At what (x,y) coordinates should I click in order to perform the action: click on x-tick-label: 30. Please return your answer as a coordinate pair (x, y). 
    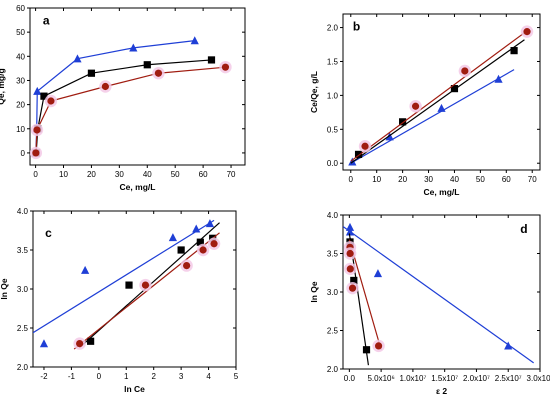
    Looking at the image, I should click on (119, 174).